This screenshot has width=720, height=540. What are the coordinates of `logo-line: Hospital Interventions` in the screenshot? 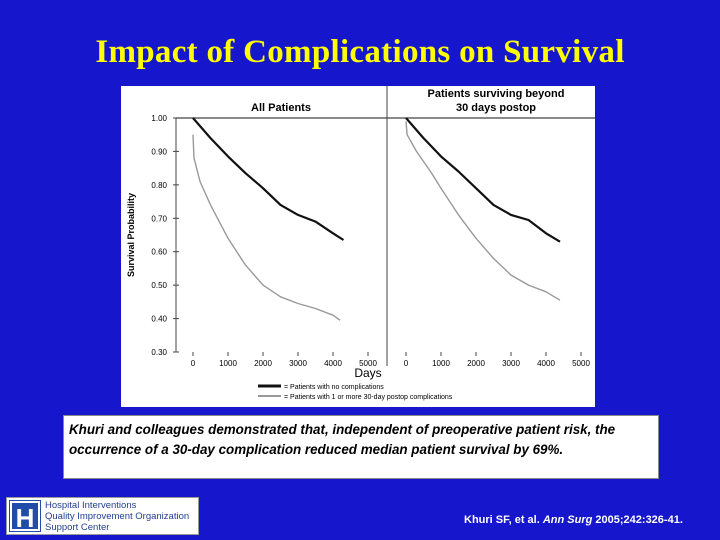 It's located at (91, 505).